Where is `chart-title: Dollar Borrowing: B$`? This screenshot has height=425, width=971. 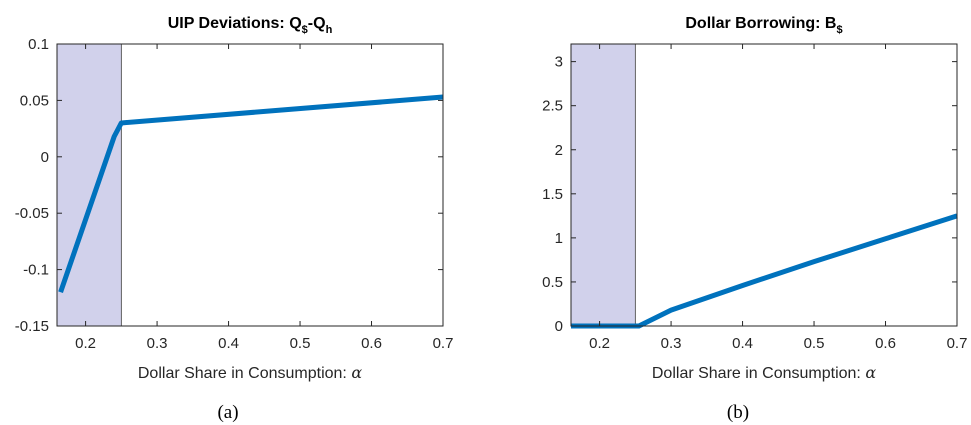
chart-title: Dollar Borrowing: B$ is located at coordinates (763, 25).